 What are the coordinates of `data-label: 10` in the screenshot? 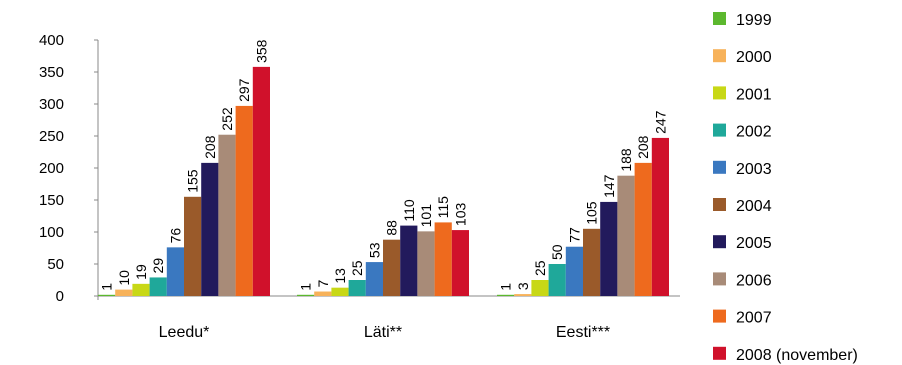 It's located at (124, 278).